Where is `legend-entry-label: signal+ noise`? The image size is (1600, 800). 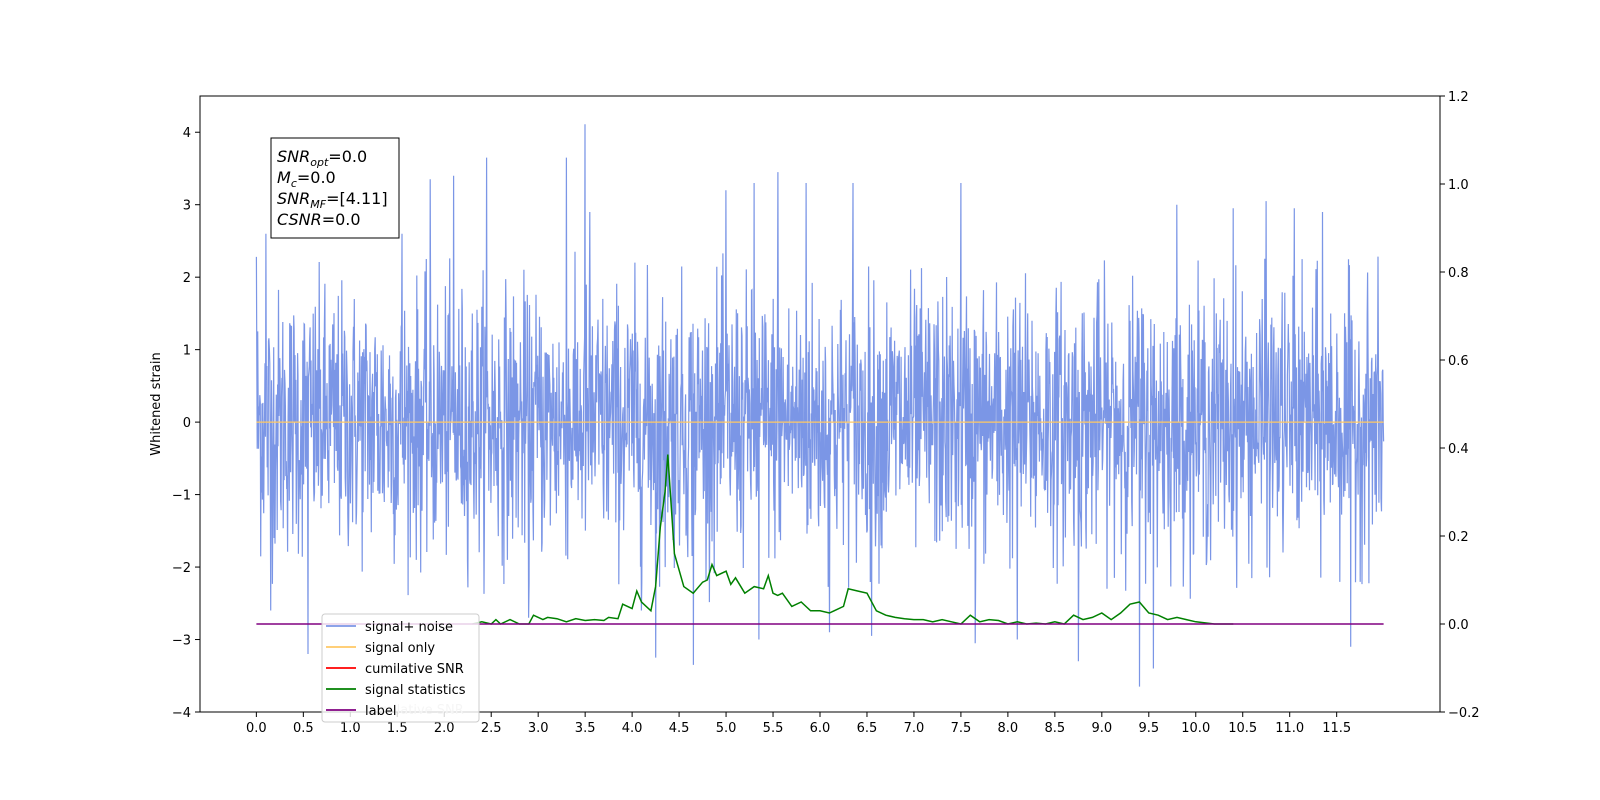
legend-entry-label: signal+ noise is located at coordinates (409, 627).